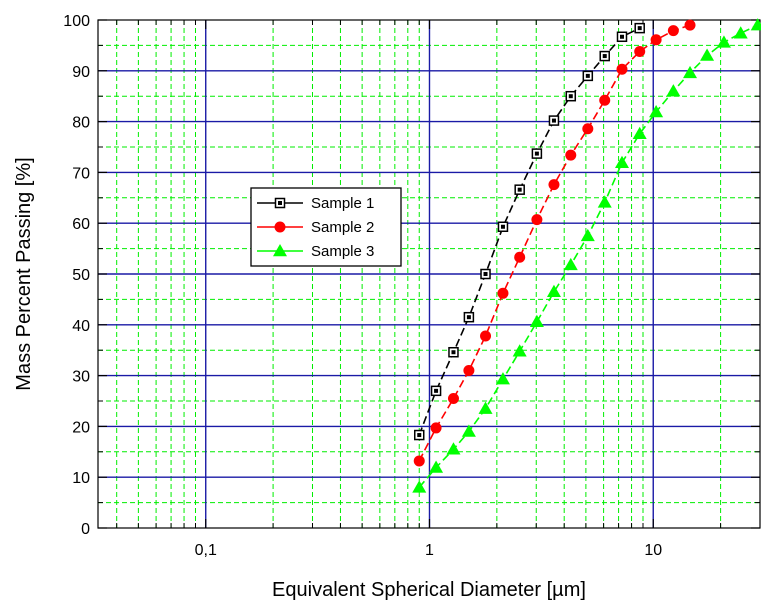 The image size is (761, 611). Describe the element at coordinates (429, 550) in the screenshot. I see `x-tick-label: 1` at that location.